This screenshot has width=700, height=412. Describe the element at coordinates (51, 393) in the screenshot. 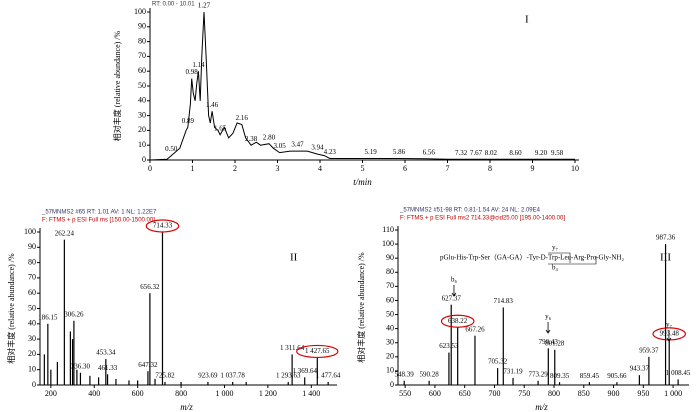

I see `x-tick-label: 200` at that location.